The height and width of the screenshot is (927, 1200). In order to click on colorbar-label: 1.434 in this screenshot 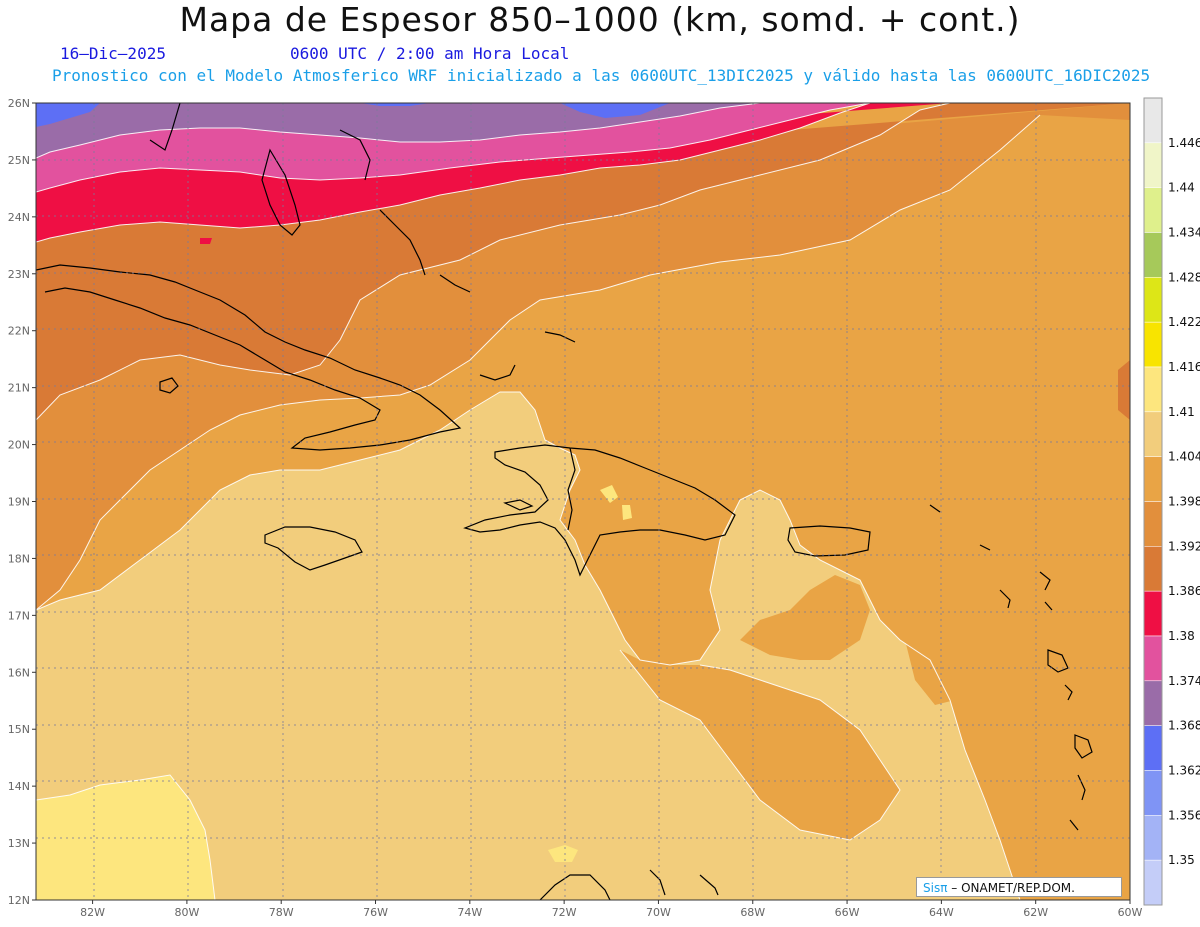, I will do `click(1184, 233)`.